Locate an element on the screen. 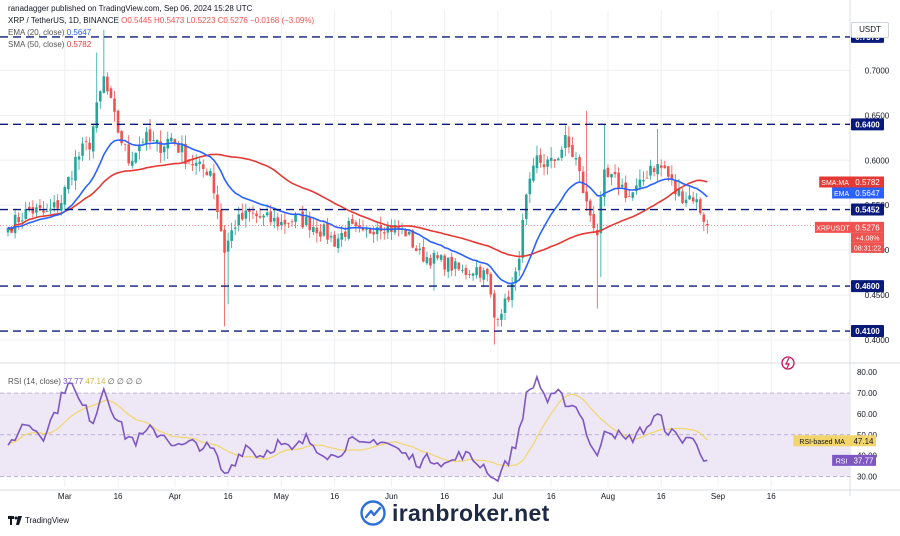  price-tick-label: 0.4000 is located at coordinates (877, 340).